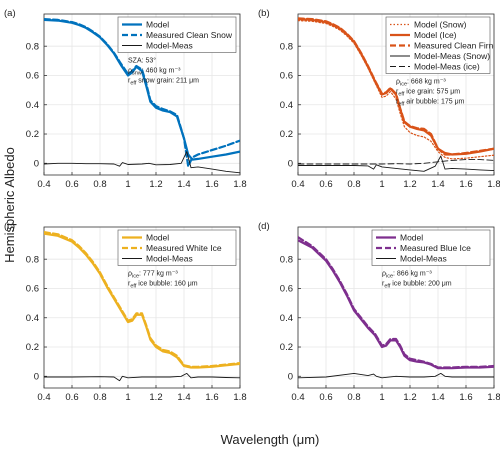 Image resolution: width=500 pixels, height=452 pixels. Describe the element at coordinates (428, 93) in the screenshot. I see `annotation-text: reff ice grain: 575 μm` at that location.